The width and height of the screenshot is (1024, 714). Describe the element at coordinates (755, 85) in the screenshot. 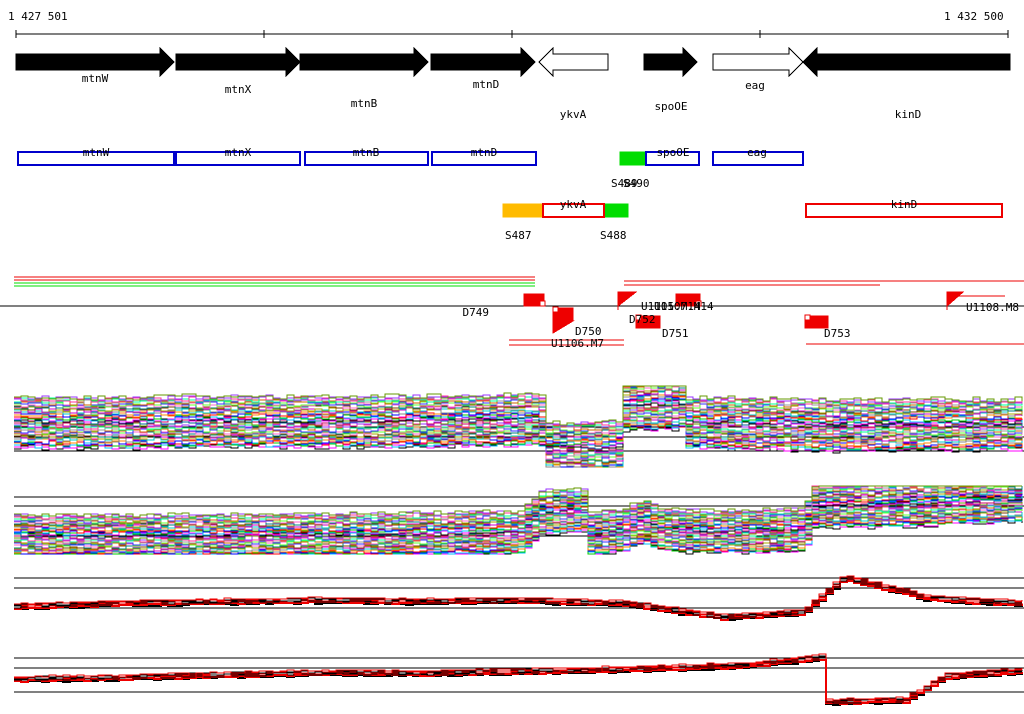

I see `gene-arrow-label-eag: eag` at that location.